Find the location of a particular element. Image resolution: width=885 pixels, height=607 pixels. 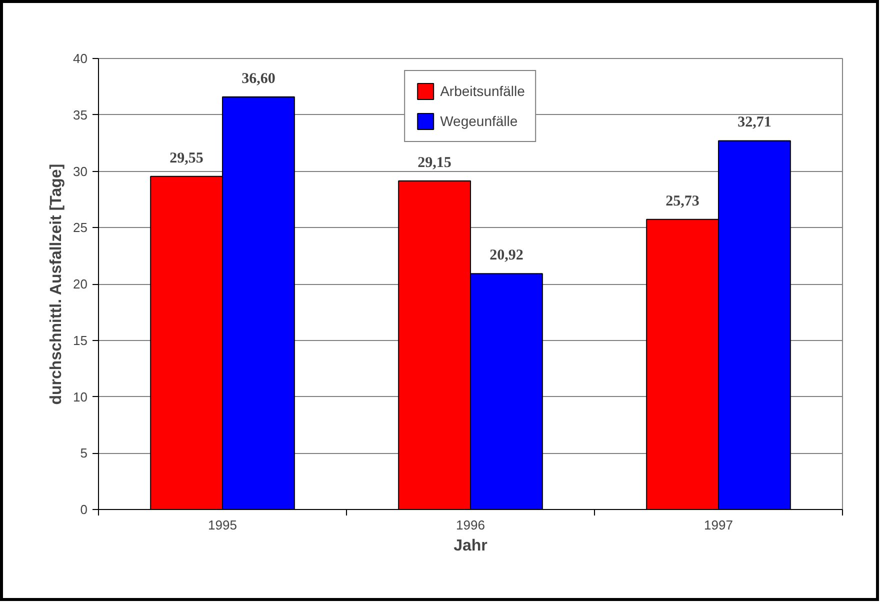

data-label: 20,92 is located at coordinates (507, 256).